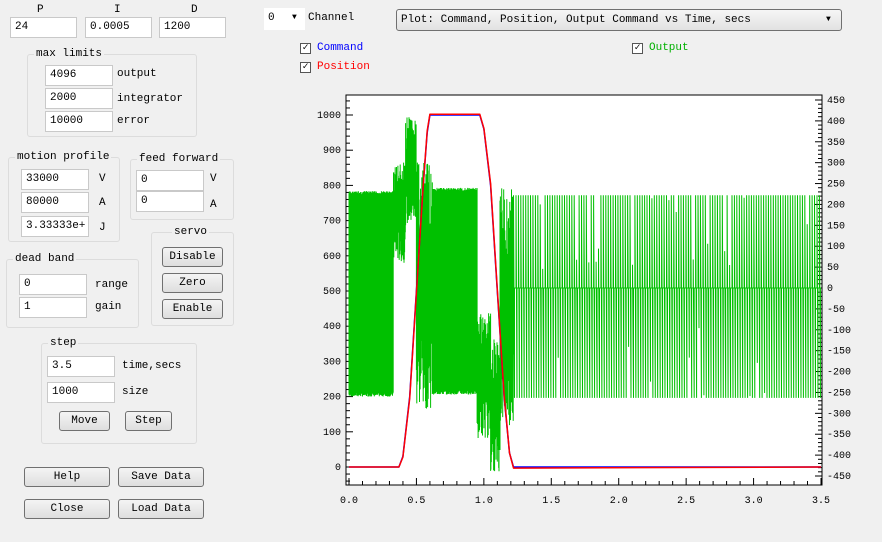 Image resolution: width=882 pixels, height=542 pixels. What do you see at coordinates (830, 289) in the screenshot?
I see `y-right-tick-label: 0` at bounding box center [830, 289].